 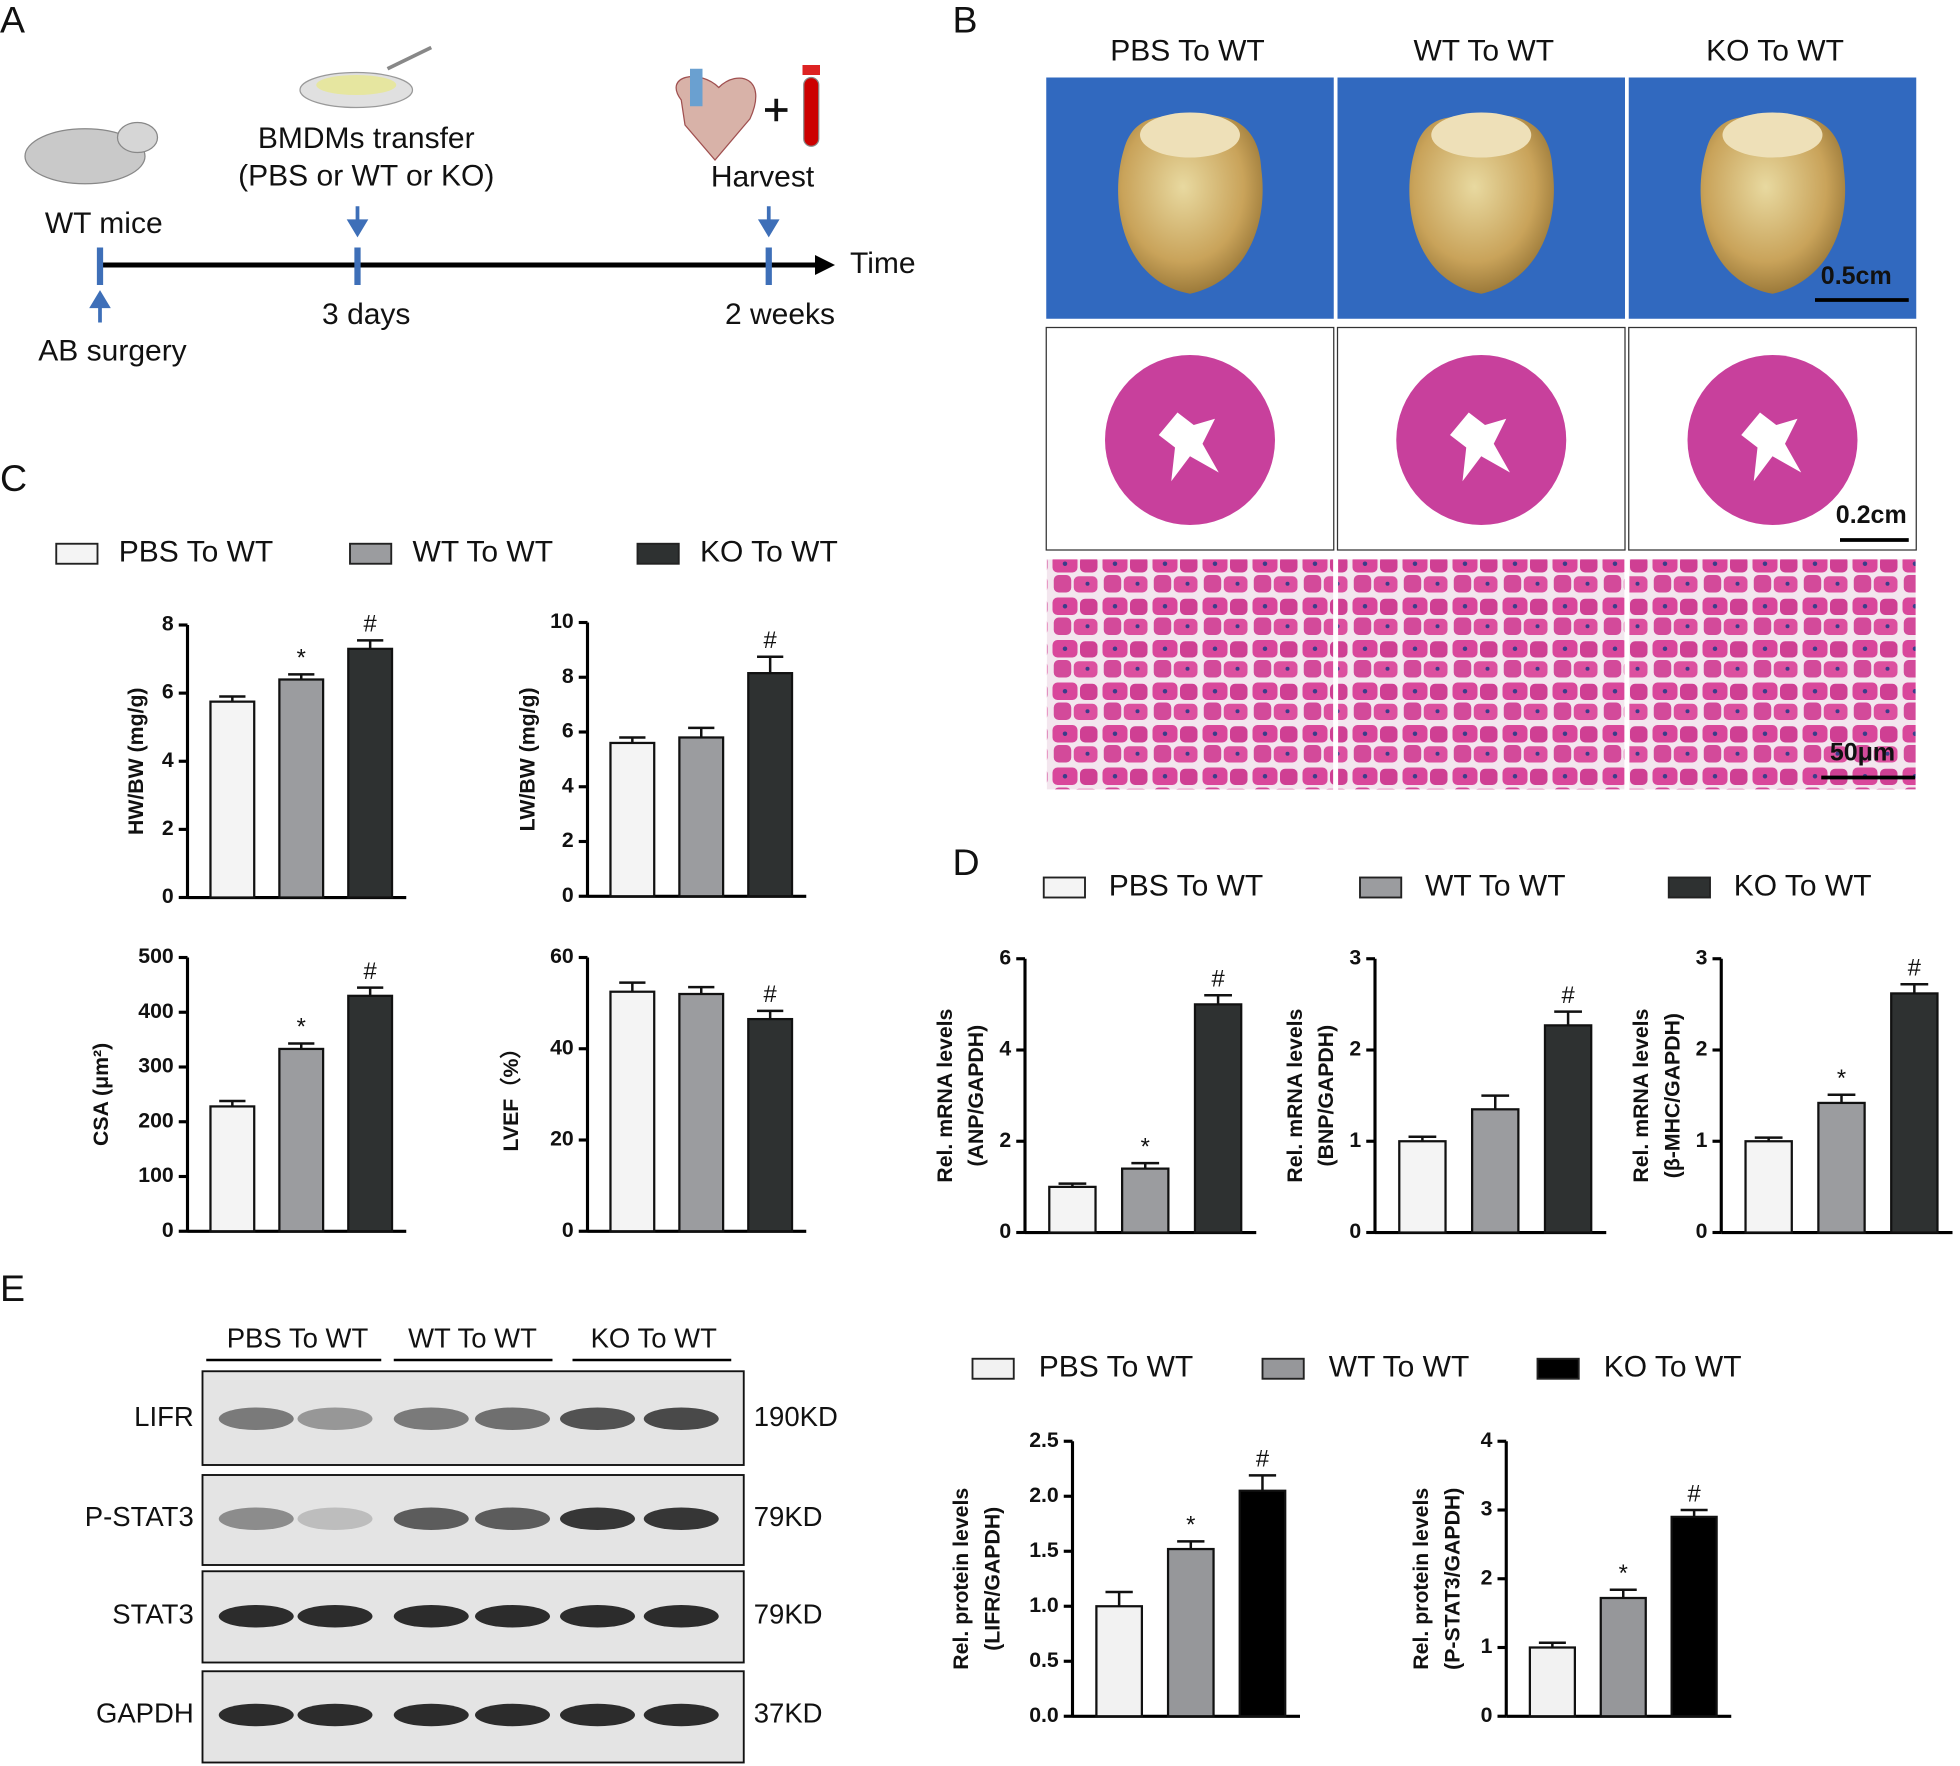 What do you see at coordinates (164, 1416) in the screenshot?
I see `row-label: LIFR` at bounding box center [164, 1416].